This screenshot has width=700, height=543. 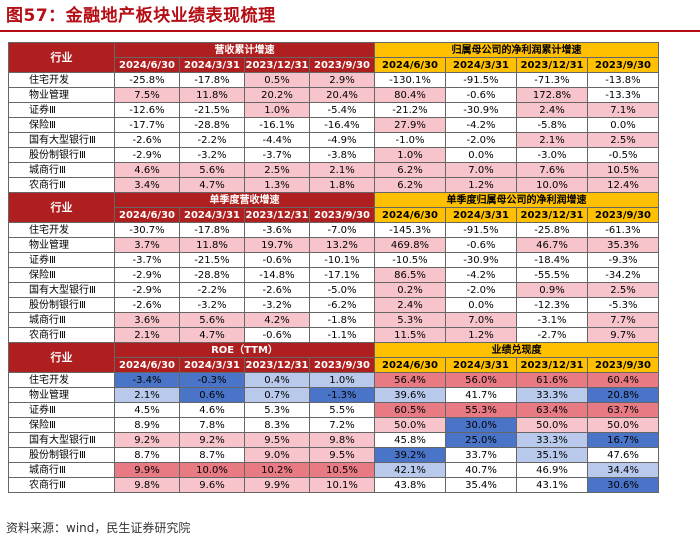 What do you see at coordinates (350, 31) in the screenshot?
I see `title-divider` at bounding box center [350, 31].